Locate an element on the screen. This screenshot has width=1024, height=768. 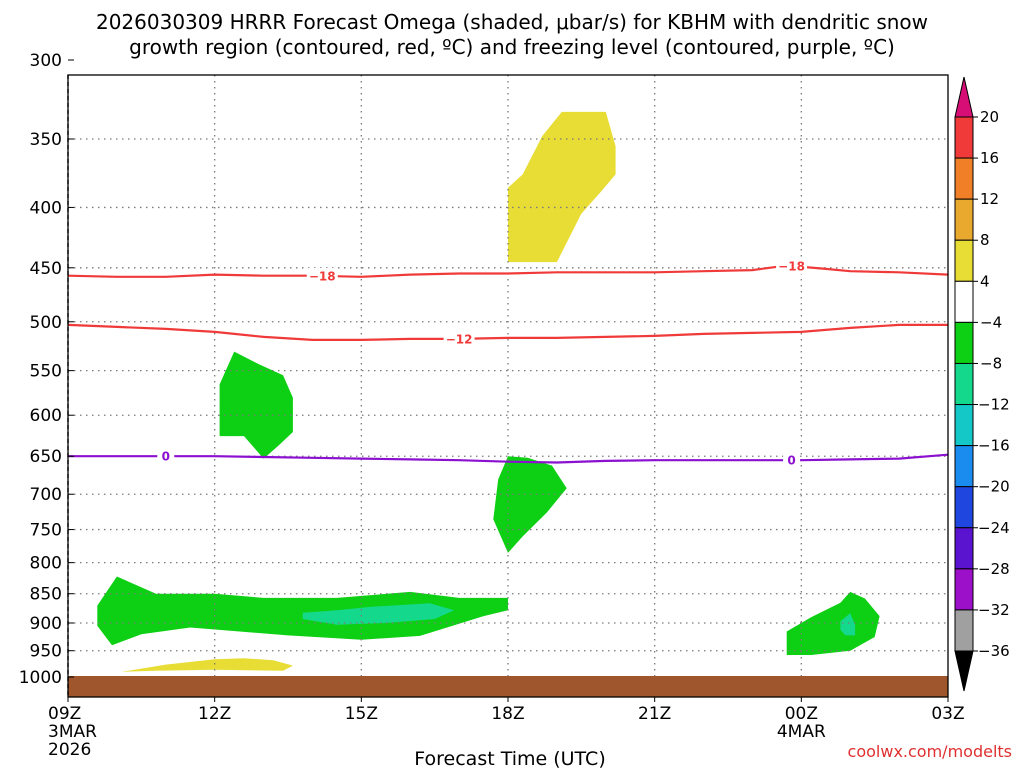
x-tick-label-18Z: 18Z is located at coordinates (507, 714).